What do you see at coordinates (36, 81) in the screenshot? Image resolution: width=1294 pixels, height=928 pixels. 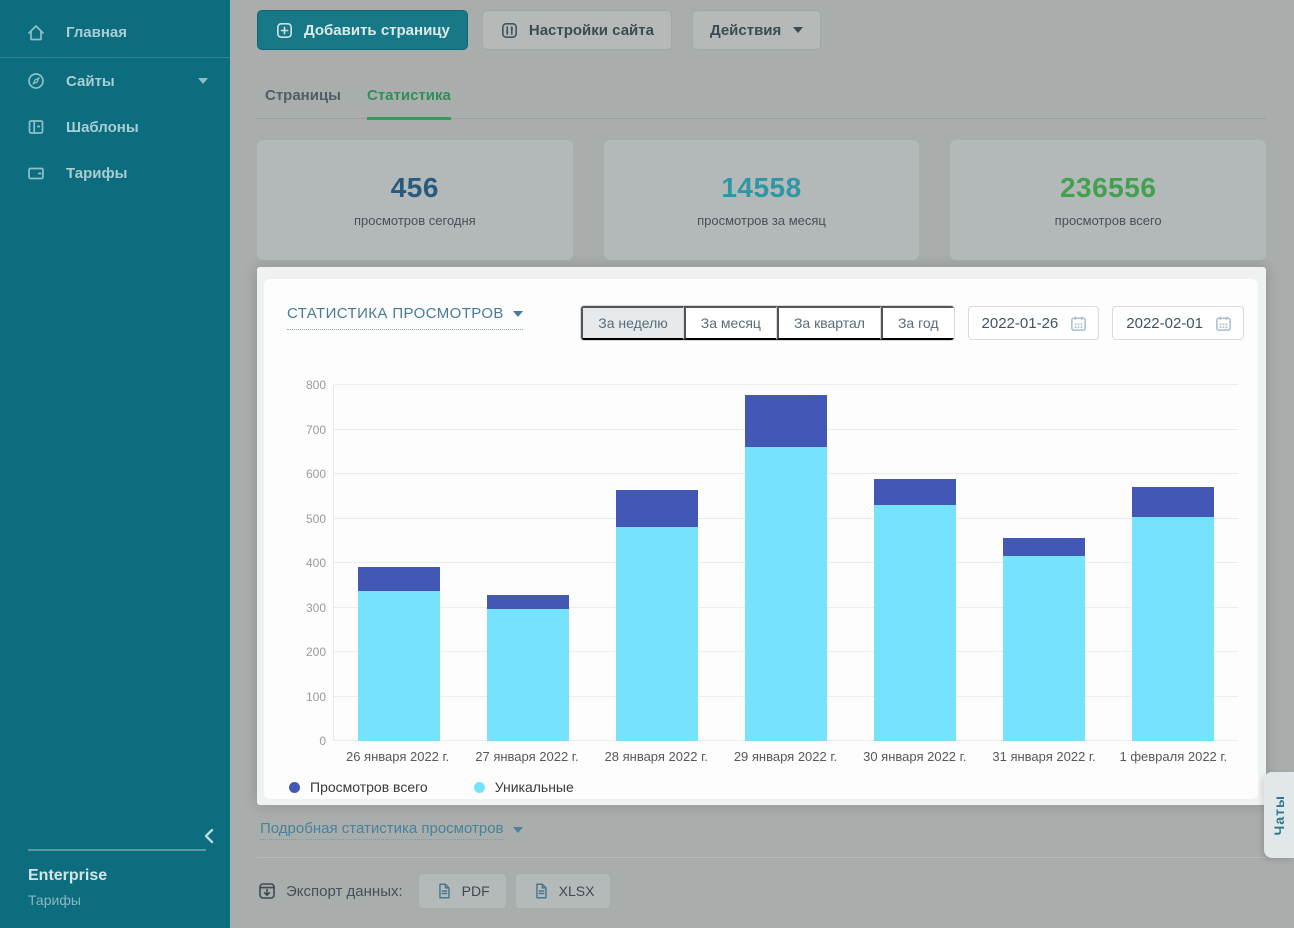 I see `sites-compass-icon` at bounding box center [36, 81].